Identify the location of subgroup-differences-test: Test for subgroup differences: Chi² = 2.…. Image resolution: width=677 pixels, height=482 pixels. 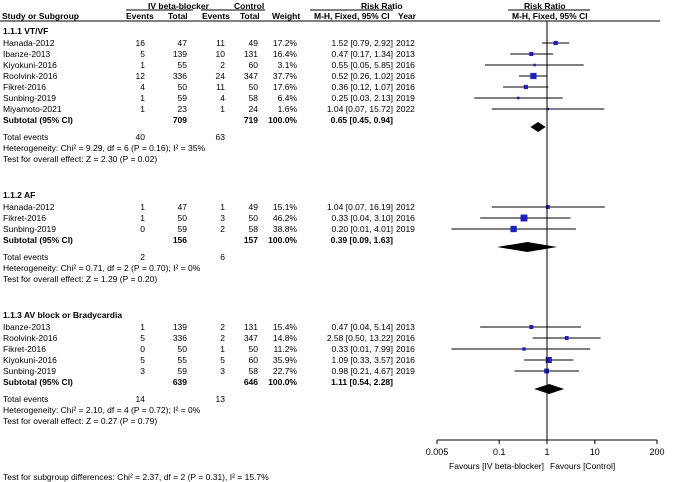
(136, 477).